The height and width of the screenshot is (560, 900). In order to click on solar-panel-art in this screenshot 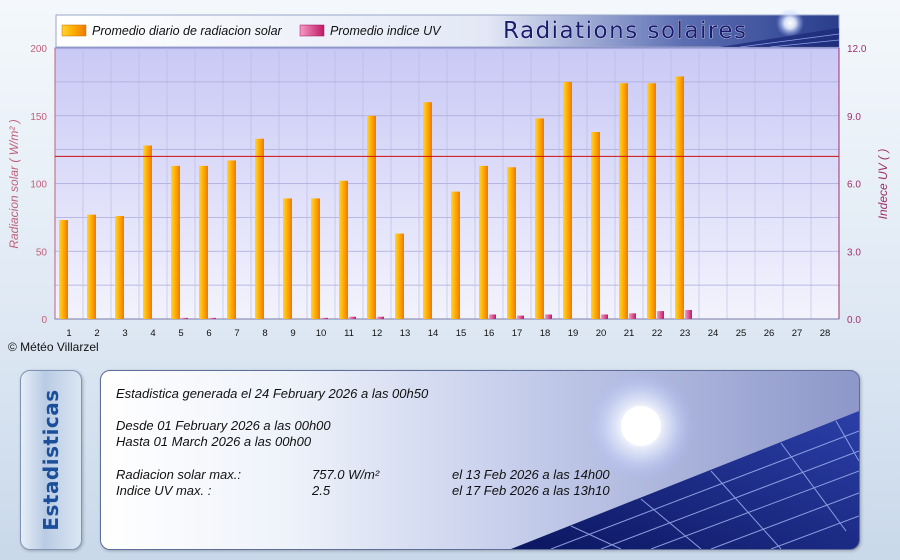, I will do `click(685, 460)`.